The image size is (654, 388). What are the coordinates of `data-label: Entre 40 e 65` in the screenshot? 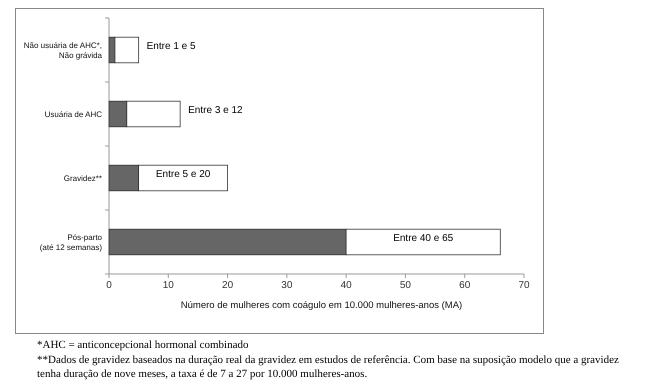 It's located at (423, 238).